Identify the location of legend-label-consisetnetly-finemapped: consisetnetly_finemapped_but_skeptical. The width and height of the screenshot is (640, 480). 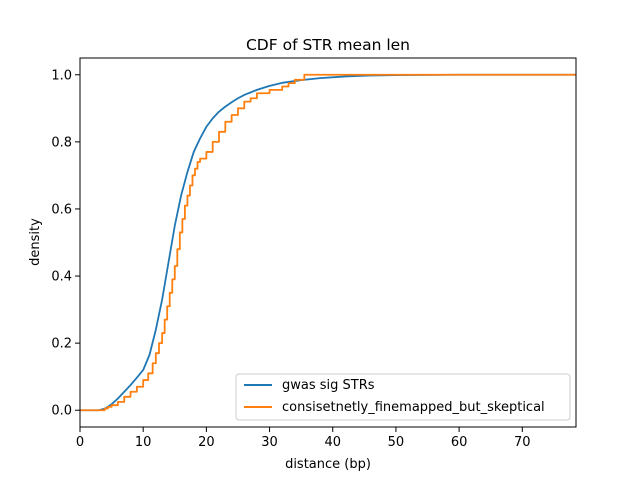
(413, 407).